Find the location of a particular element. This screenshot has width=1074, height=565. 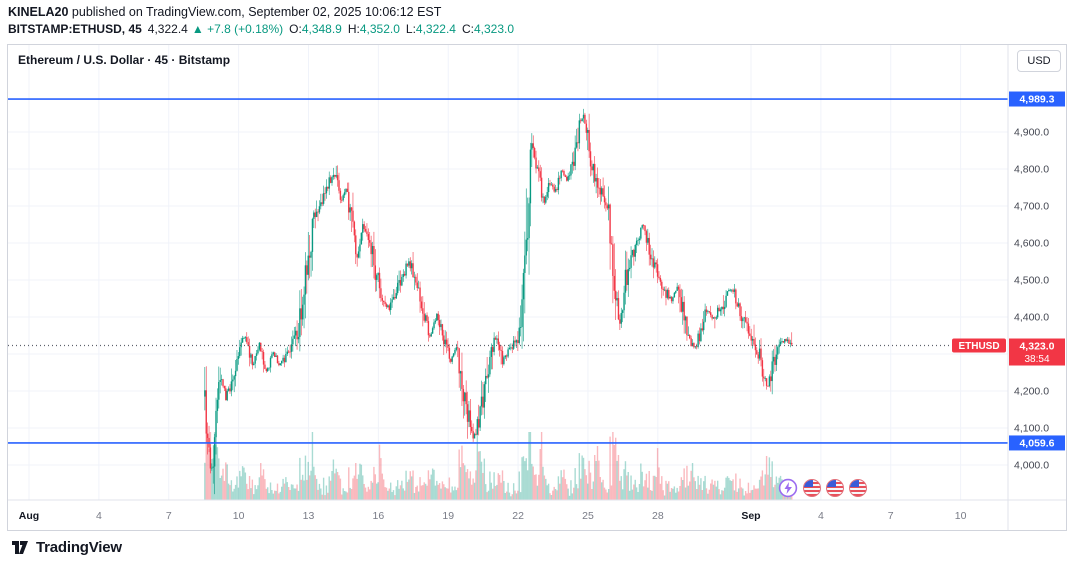

up-arrow-icon: ▲ is located at coordinates (197, 29).